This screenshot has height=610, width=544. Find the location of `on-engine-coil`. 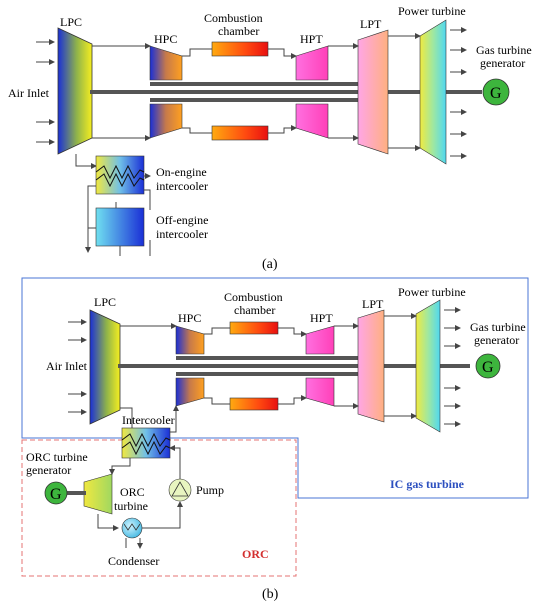

on-engine-coil is located at coordinates (120, 172).